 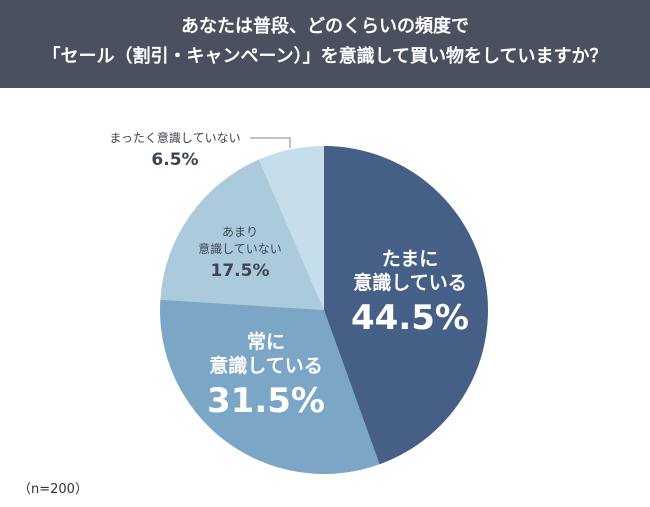 I want to click on title-line-1: あなたは普段、どのくらいの頻度で, so click(x=325, y=26).